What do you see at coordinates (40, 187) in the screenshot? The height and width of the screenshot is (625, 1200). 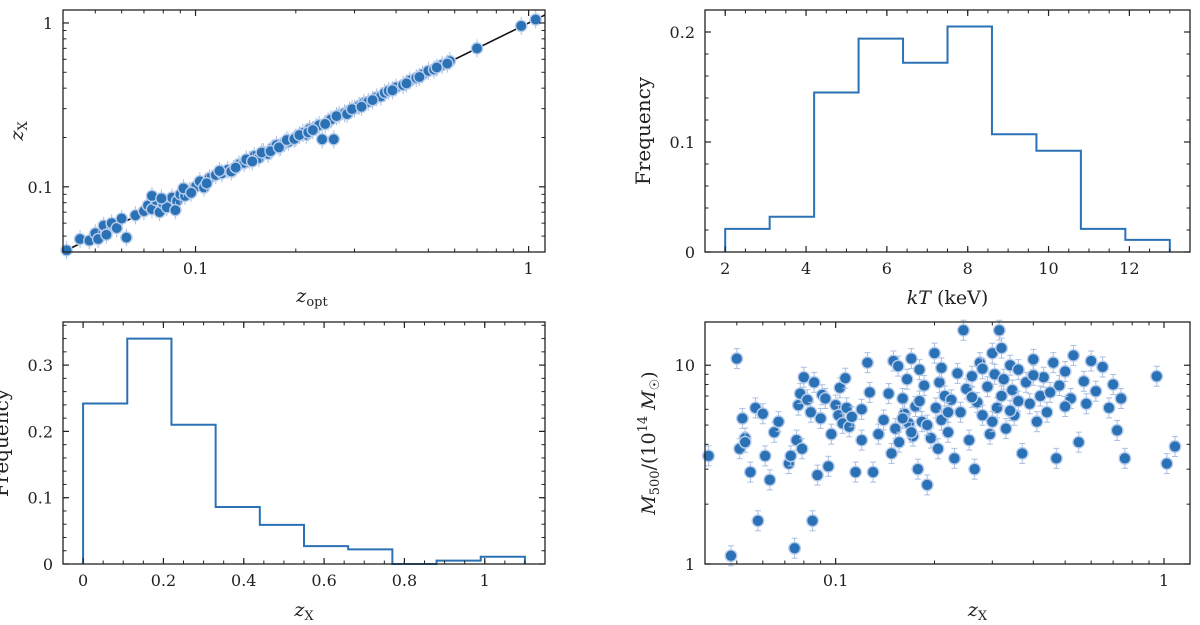 I see `0-ytick-label: 0.1` at bounding box center [40, 187].